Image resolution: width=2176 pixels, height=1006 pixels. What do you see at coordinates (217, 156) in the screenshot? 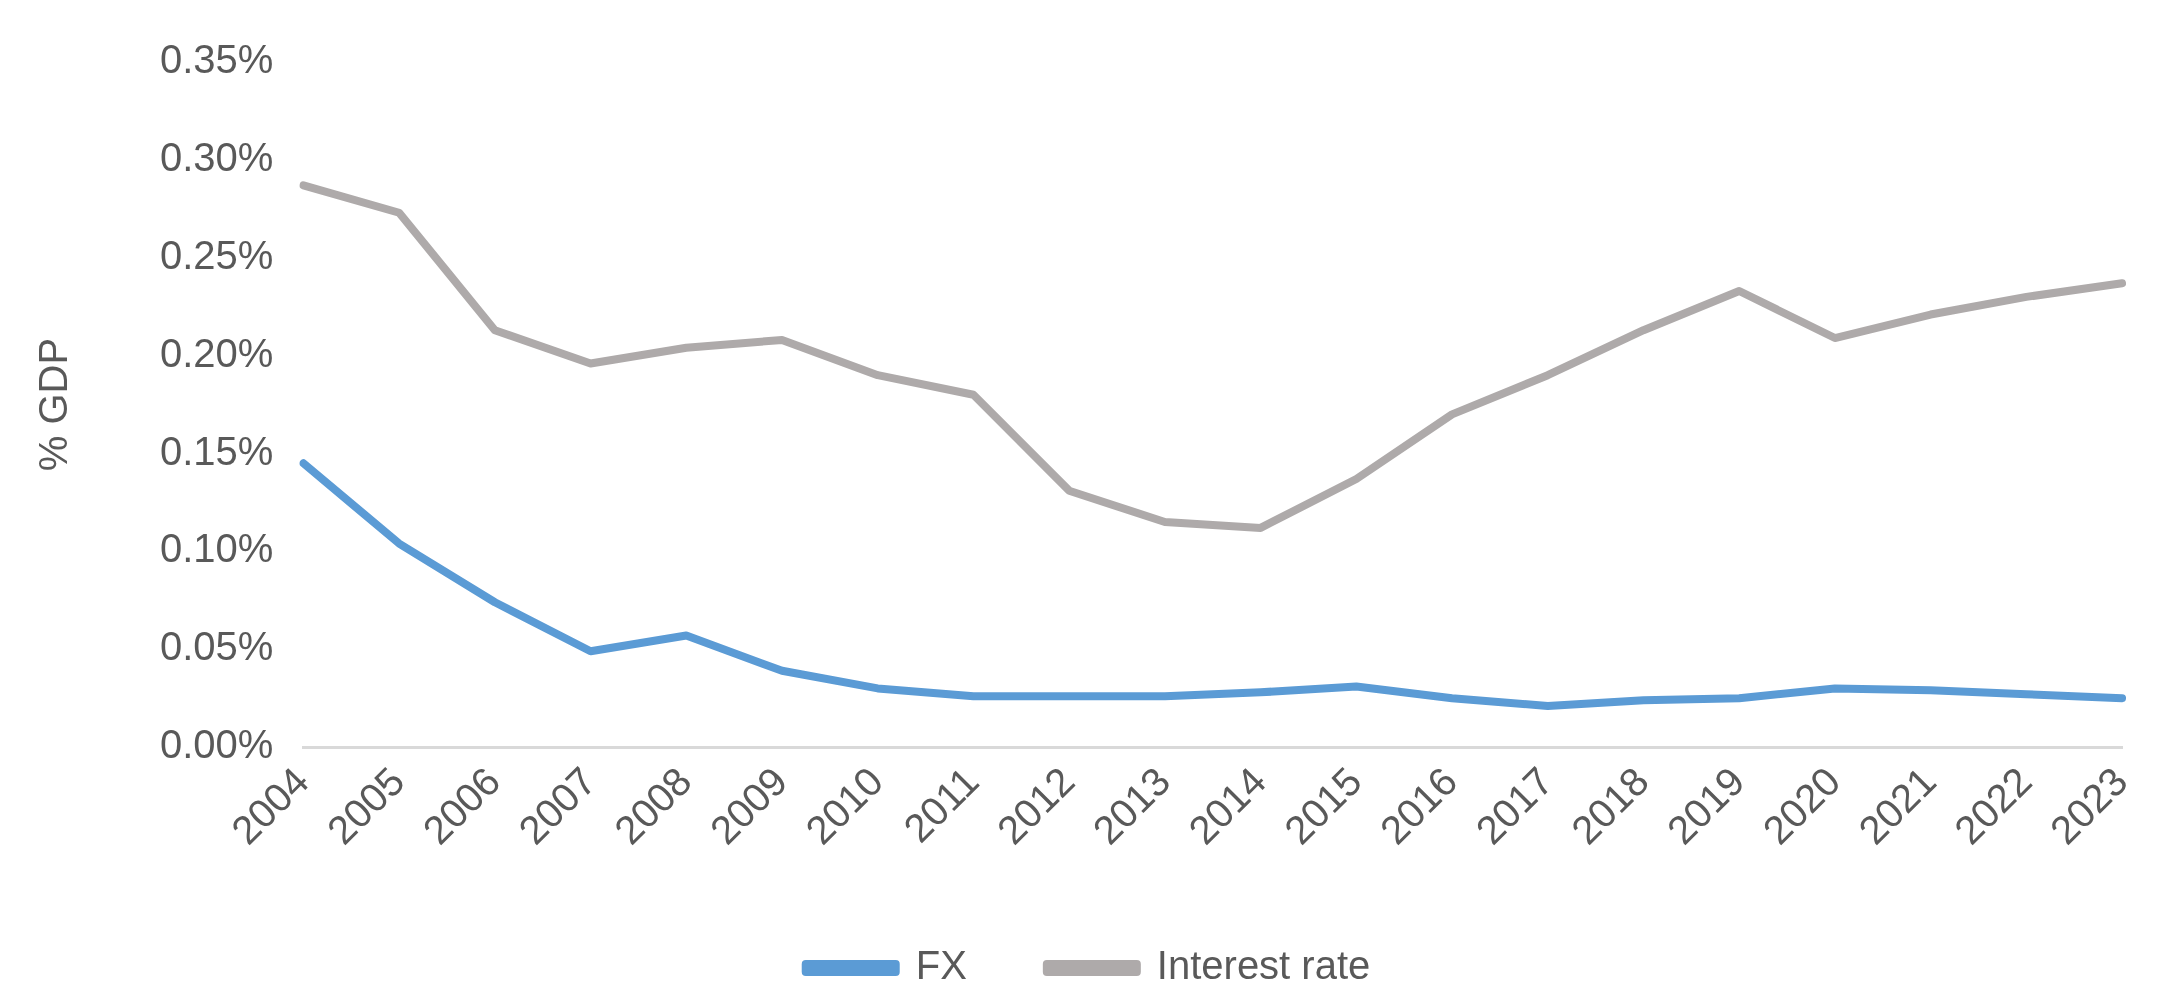
I see `y-tick-label: 0.30%` at bounding box center [217, 156].